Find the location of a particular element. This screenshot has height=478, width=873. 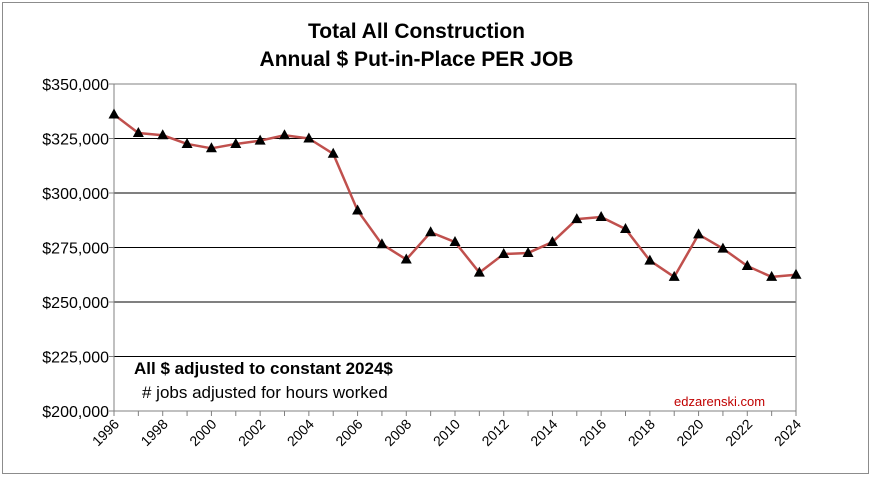

x-tick-label: 2018 is located at coordinates (641, 432).